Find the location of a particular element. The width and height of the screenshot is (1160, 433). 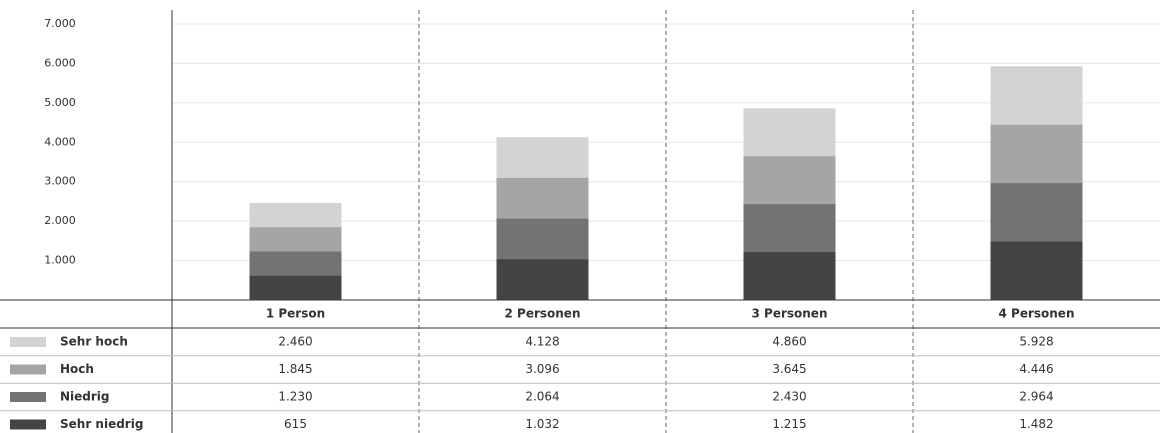

x-tick-label: 4 Personen is located at coordinates (1037, 314).